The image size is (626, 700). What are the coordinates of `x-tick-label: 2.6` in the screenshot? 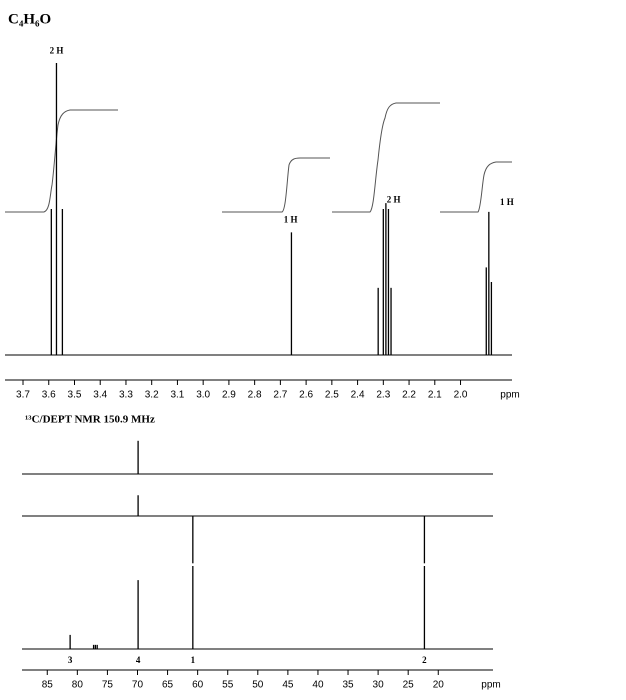 It's located at (306, 395).